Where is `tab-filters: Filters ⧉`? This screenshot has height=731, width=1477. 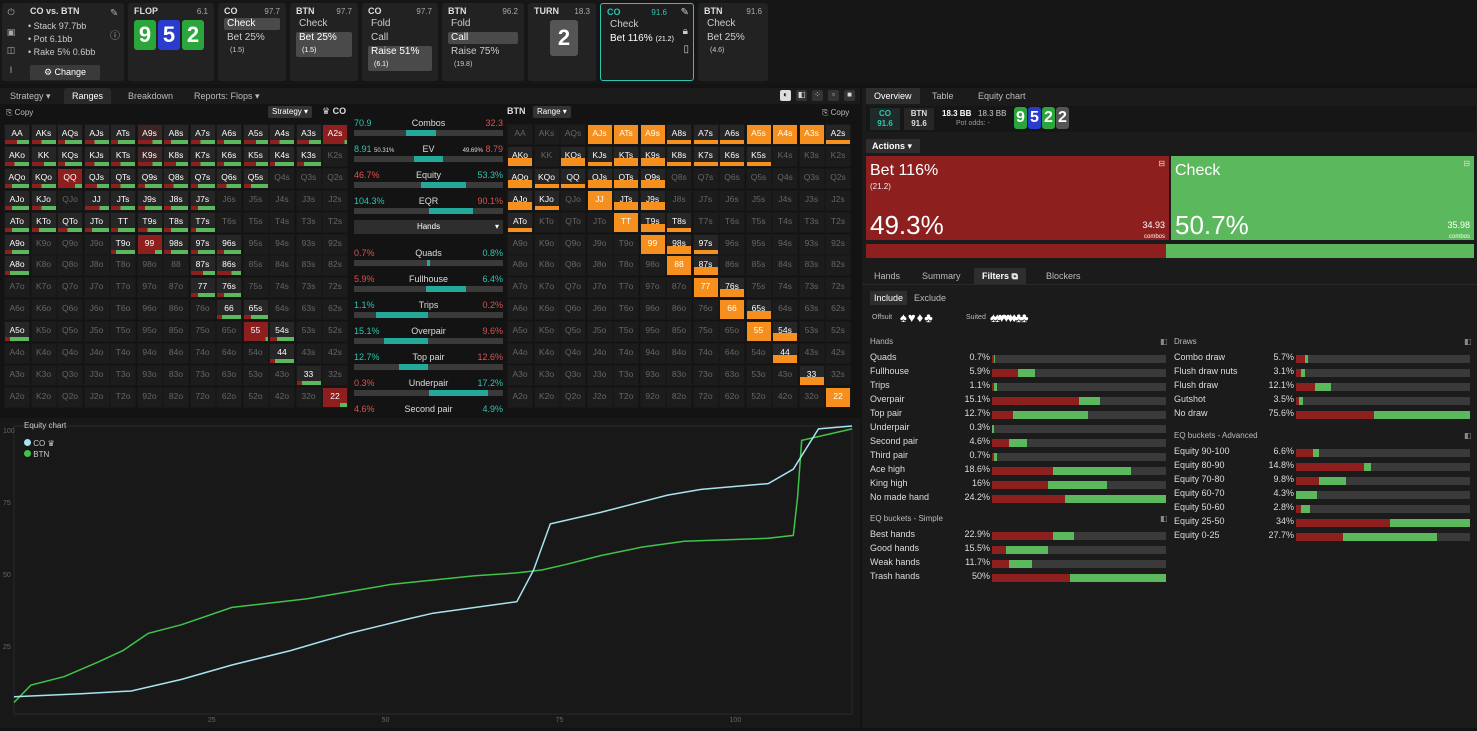
tab-filters: Filters ⧉ is located at coordinates (1000, 276).